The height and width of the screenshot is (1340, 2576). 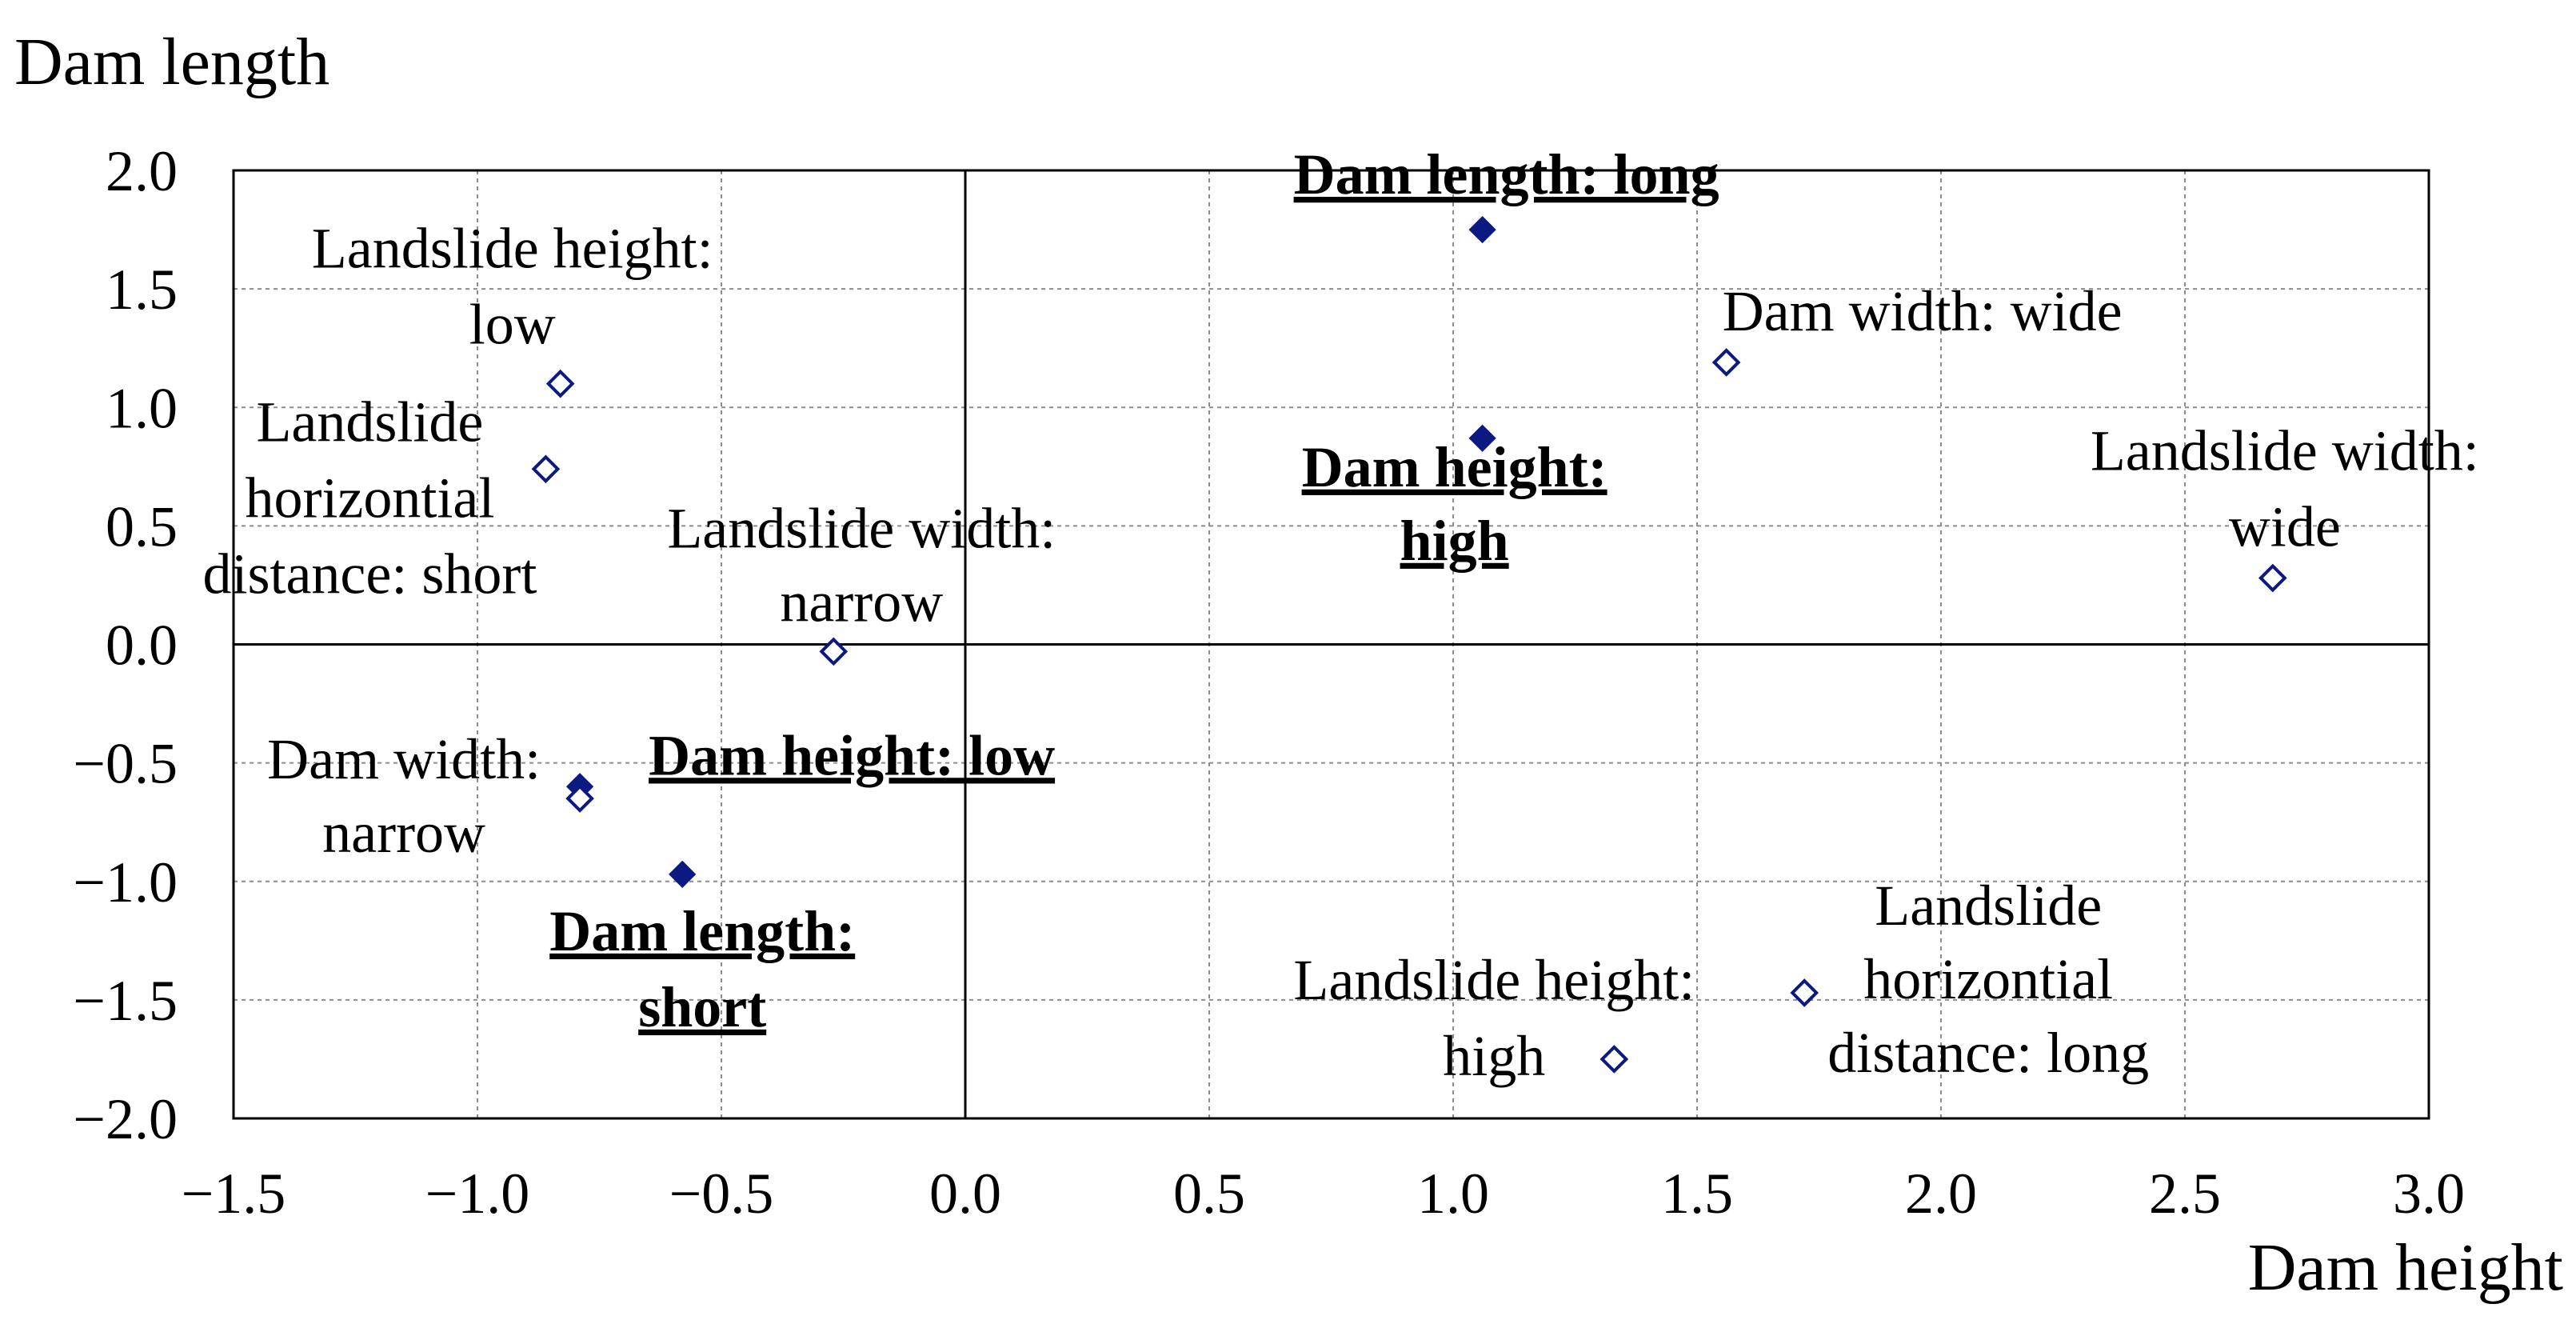 What do you see at coordinates (1941, 1194) in the screenshot?
I see `x-tick-label: 2.0` at bounding box center [1941, 1194].